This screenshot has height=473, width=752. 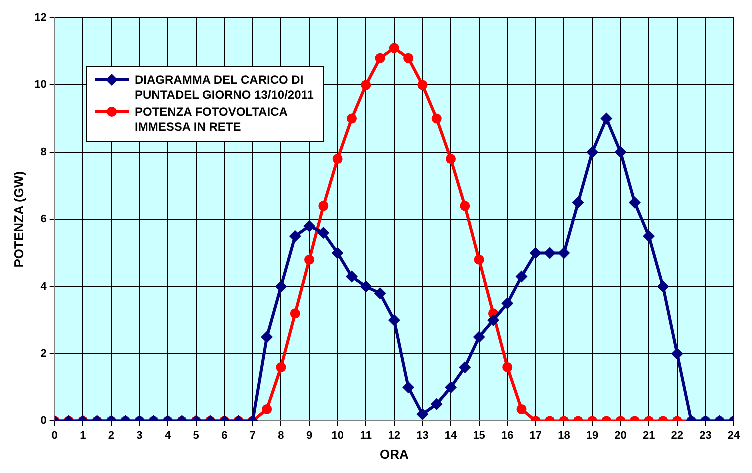 I want to click on y-tick-label: 6, so click(x=43, y=220).